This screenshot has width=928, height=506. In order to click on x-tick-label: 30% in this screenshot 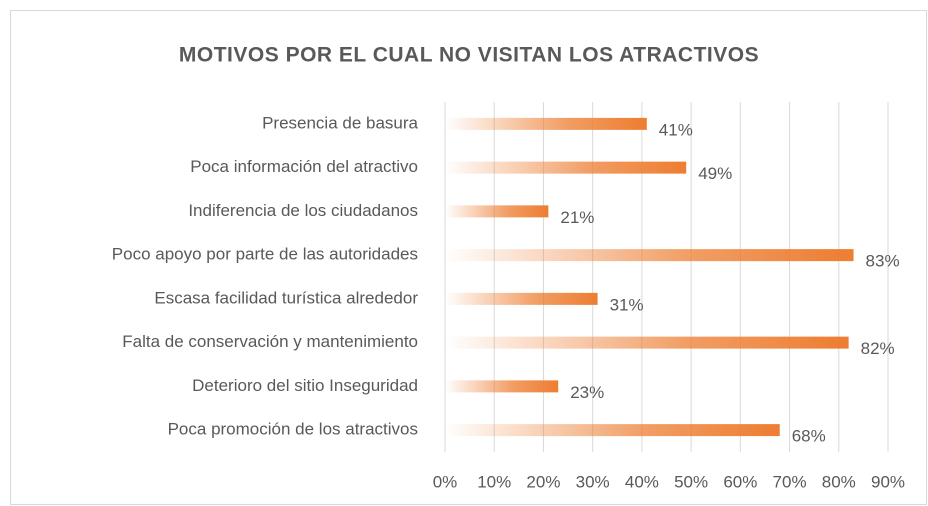, I will do `click(593, 481)`.